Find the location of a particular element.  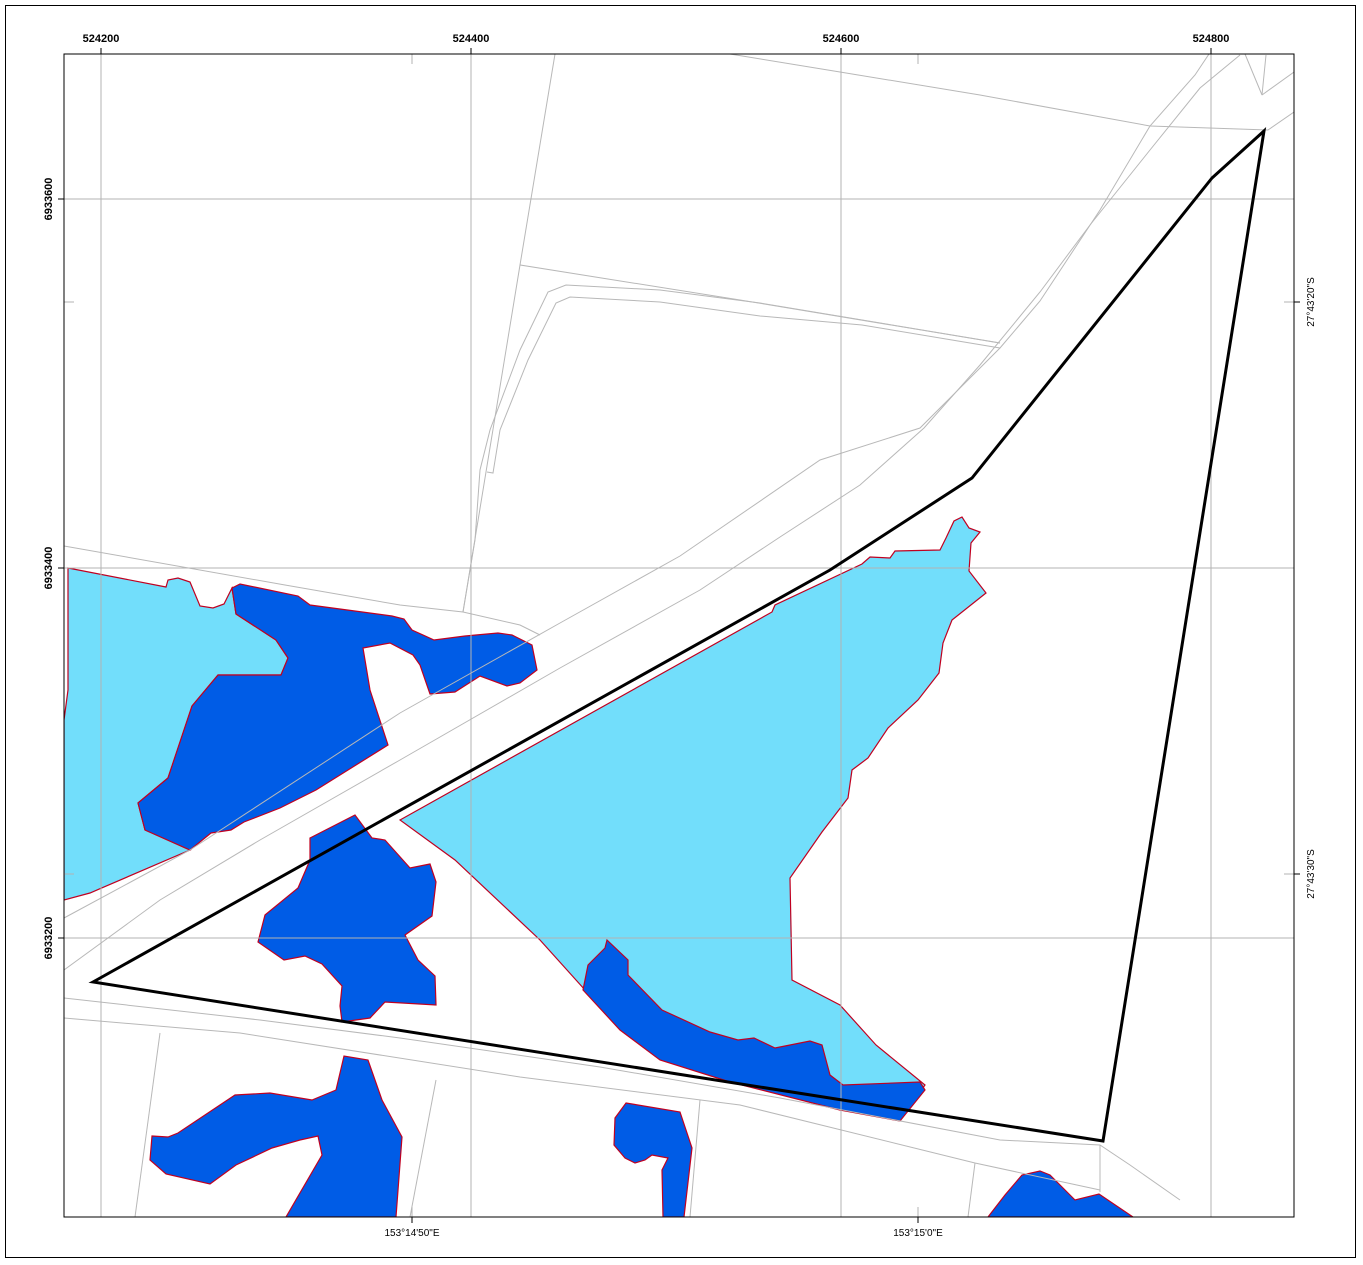

northing-label-6933600: 6933600 is located at coordinates (49, 199).